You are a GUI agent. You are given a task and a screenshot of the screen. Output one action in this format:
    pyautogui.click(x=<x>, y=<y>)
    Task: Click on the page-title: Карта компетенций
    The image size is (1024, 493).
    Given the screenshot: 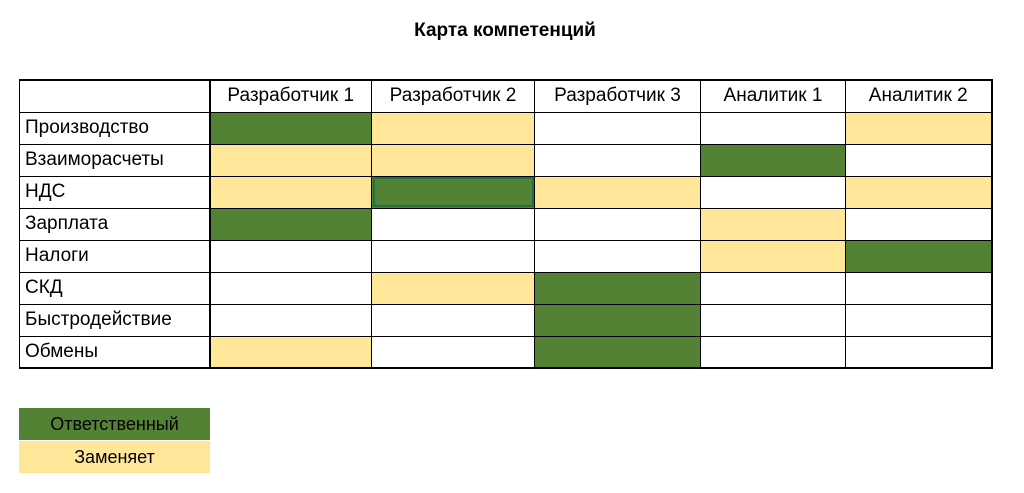 What is the action you would take?
    pyautogui.click(x=505, y=30)
    